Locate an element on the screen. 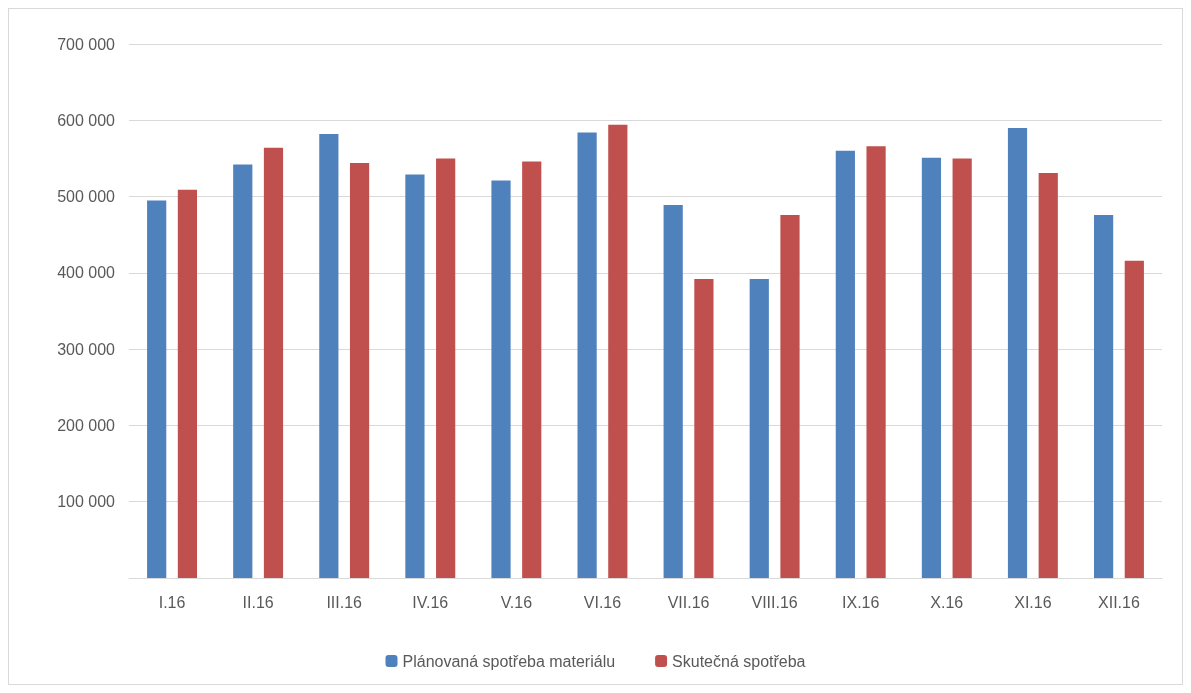 The height and width of the screenshot is (693, 1191). x-tick-label: XII.16 is located at coordinates (1119, 602).